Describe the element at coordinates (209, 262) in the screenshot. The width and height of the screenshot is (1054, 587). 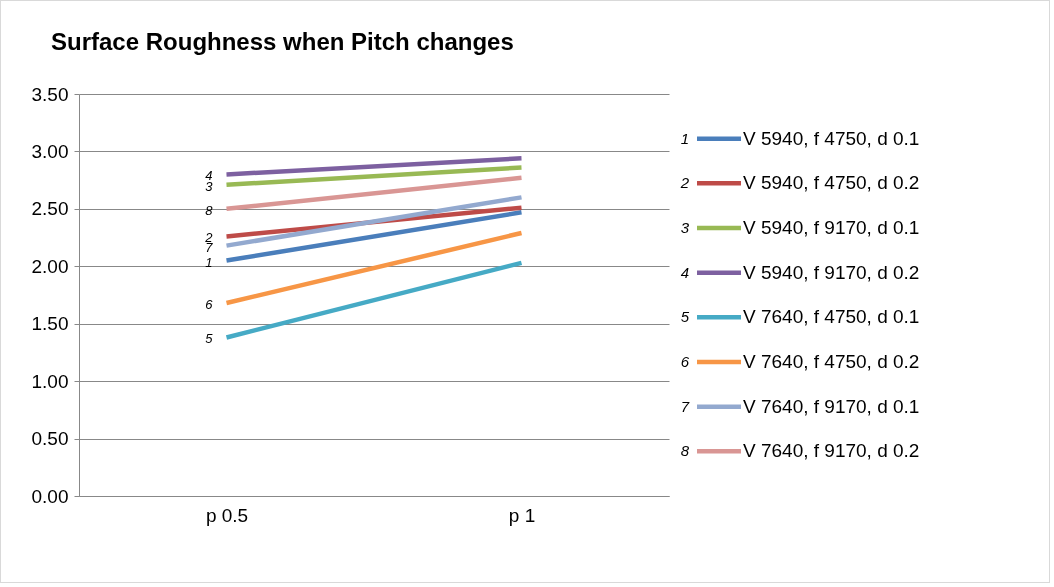
I see `annotation: 1` at that location.